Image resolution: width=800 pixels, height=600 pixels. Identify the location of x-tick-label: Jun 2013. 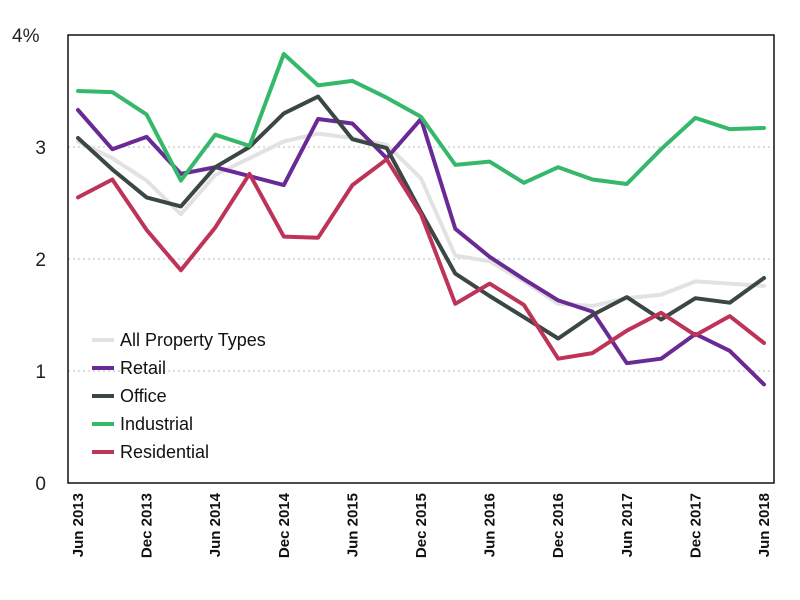
(78, 525).